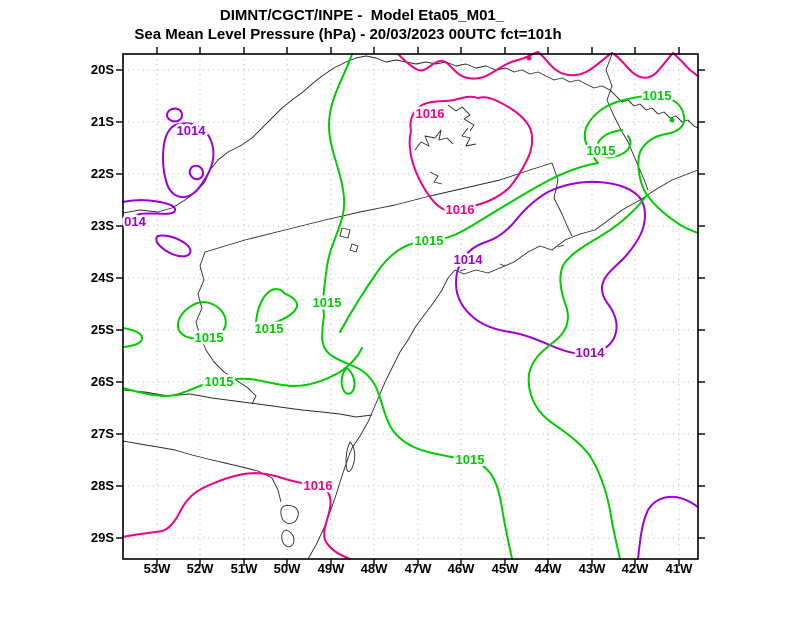 This screenshot has height=618, width=800. Describe the element at coordinates (102, 381) in the screenshot. I see `y-axis-label: 26S` at that location.